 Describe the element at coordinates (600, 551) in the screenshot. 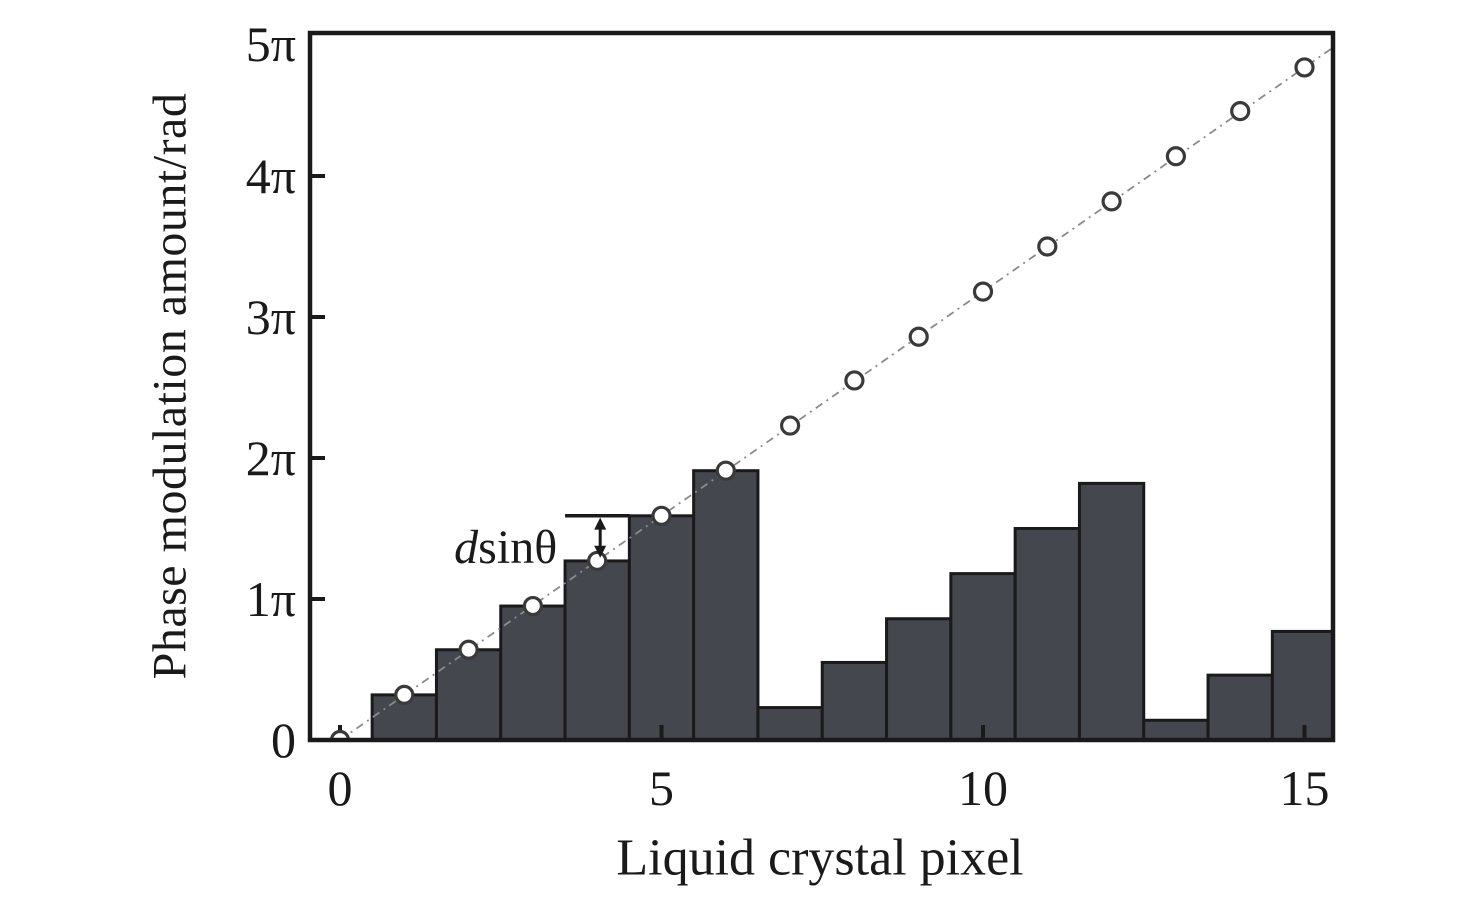

I see `annotation-arrowhead-down` at that location.